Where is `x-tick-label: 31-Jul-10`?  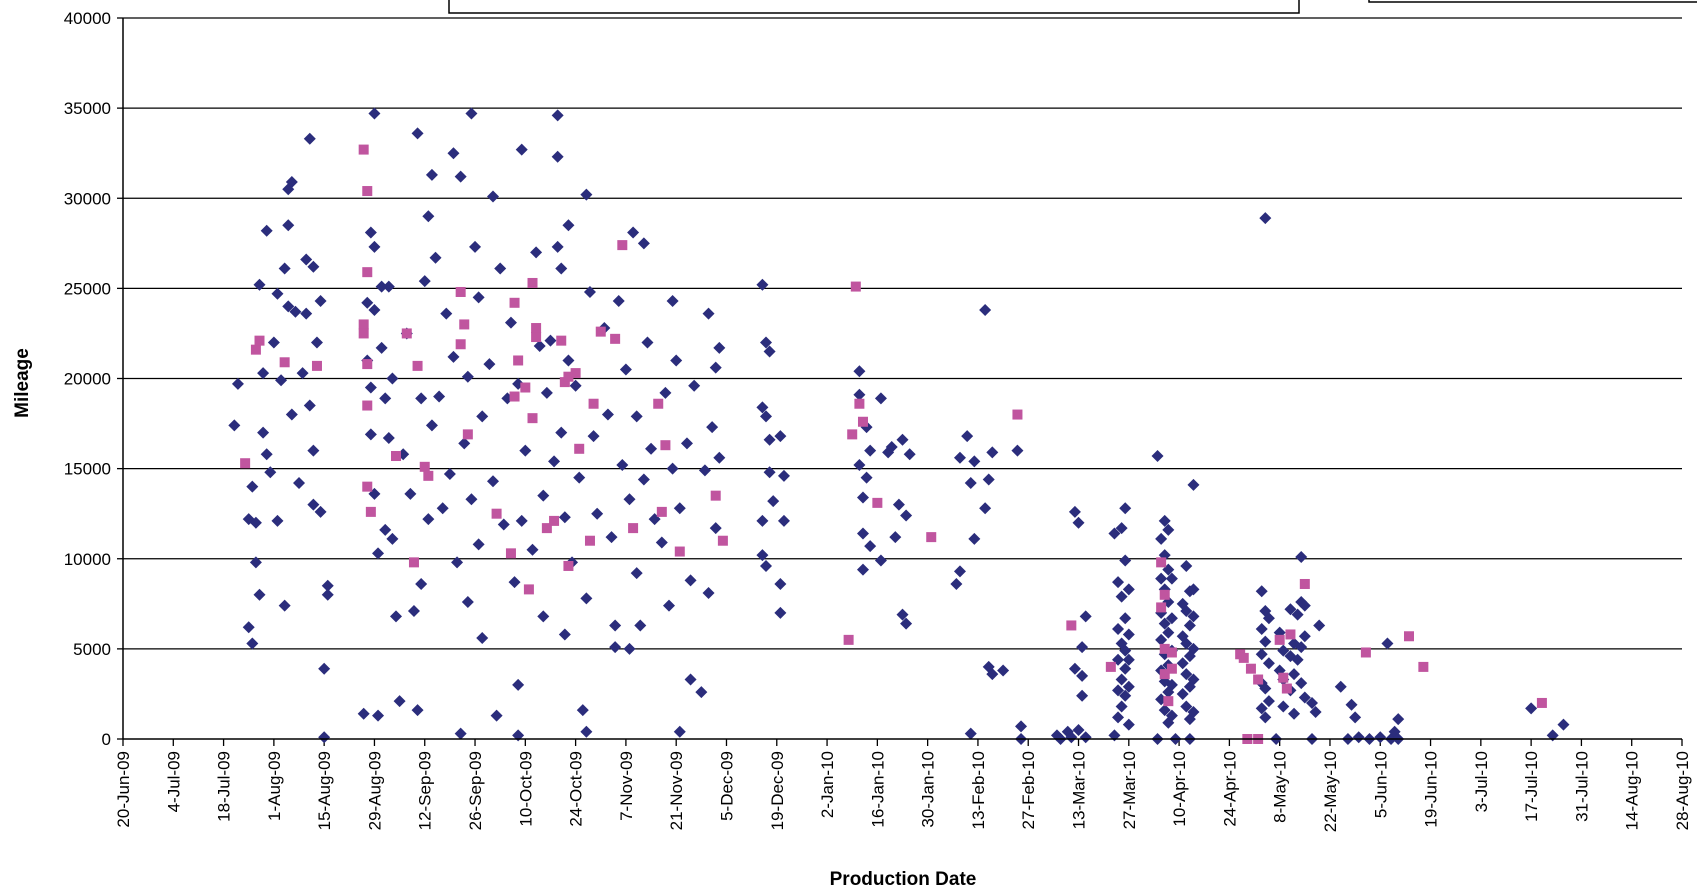 x-tick-label: 31-Jul-10 is located at coordinates (1581, 786).